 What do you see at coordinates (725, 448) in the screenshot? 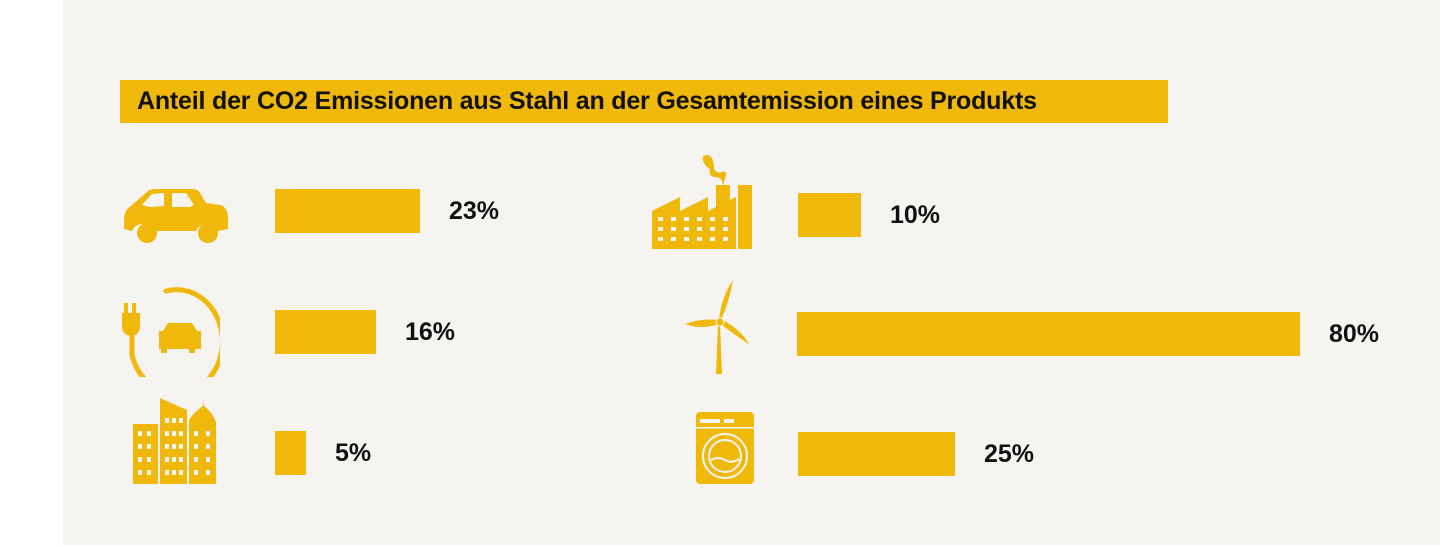
I see `washing-machine-icon` at bounding box center [725, 448].